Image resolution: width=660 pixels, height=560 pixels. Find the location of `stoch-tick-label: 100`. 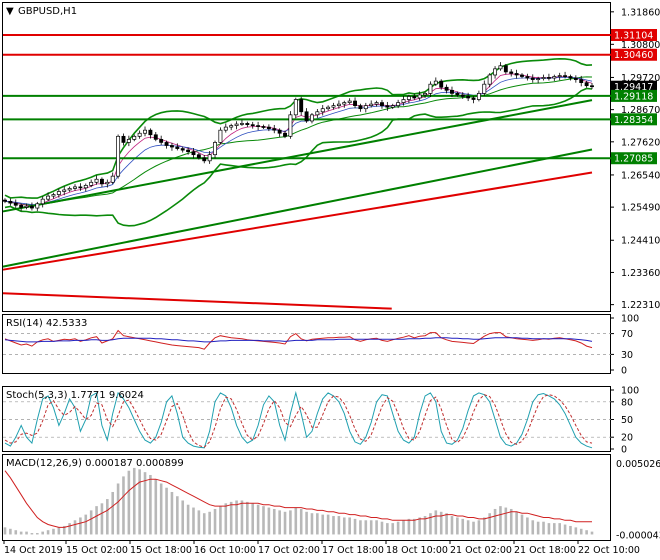

stoch-tick-label: 100 is located at coordinates (630, 391).